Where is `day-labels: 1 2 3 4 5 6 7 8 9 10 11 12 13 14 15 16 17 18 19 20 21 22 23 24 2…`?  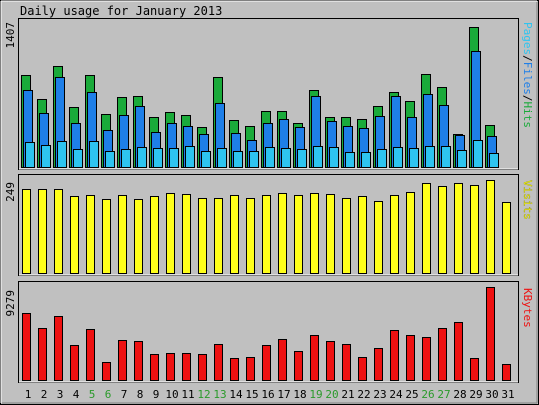
day-labels: 1 2 3 4 5 6 7 8 9 10 11 12 13 14 15 16 17 18 19 20 21 22 23 24 2… is located at coordinates (270, 394).